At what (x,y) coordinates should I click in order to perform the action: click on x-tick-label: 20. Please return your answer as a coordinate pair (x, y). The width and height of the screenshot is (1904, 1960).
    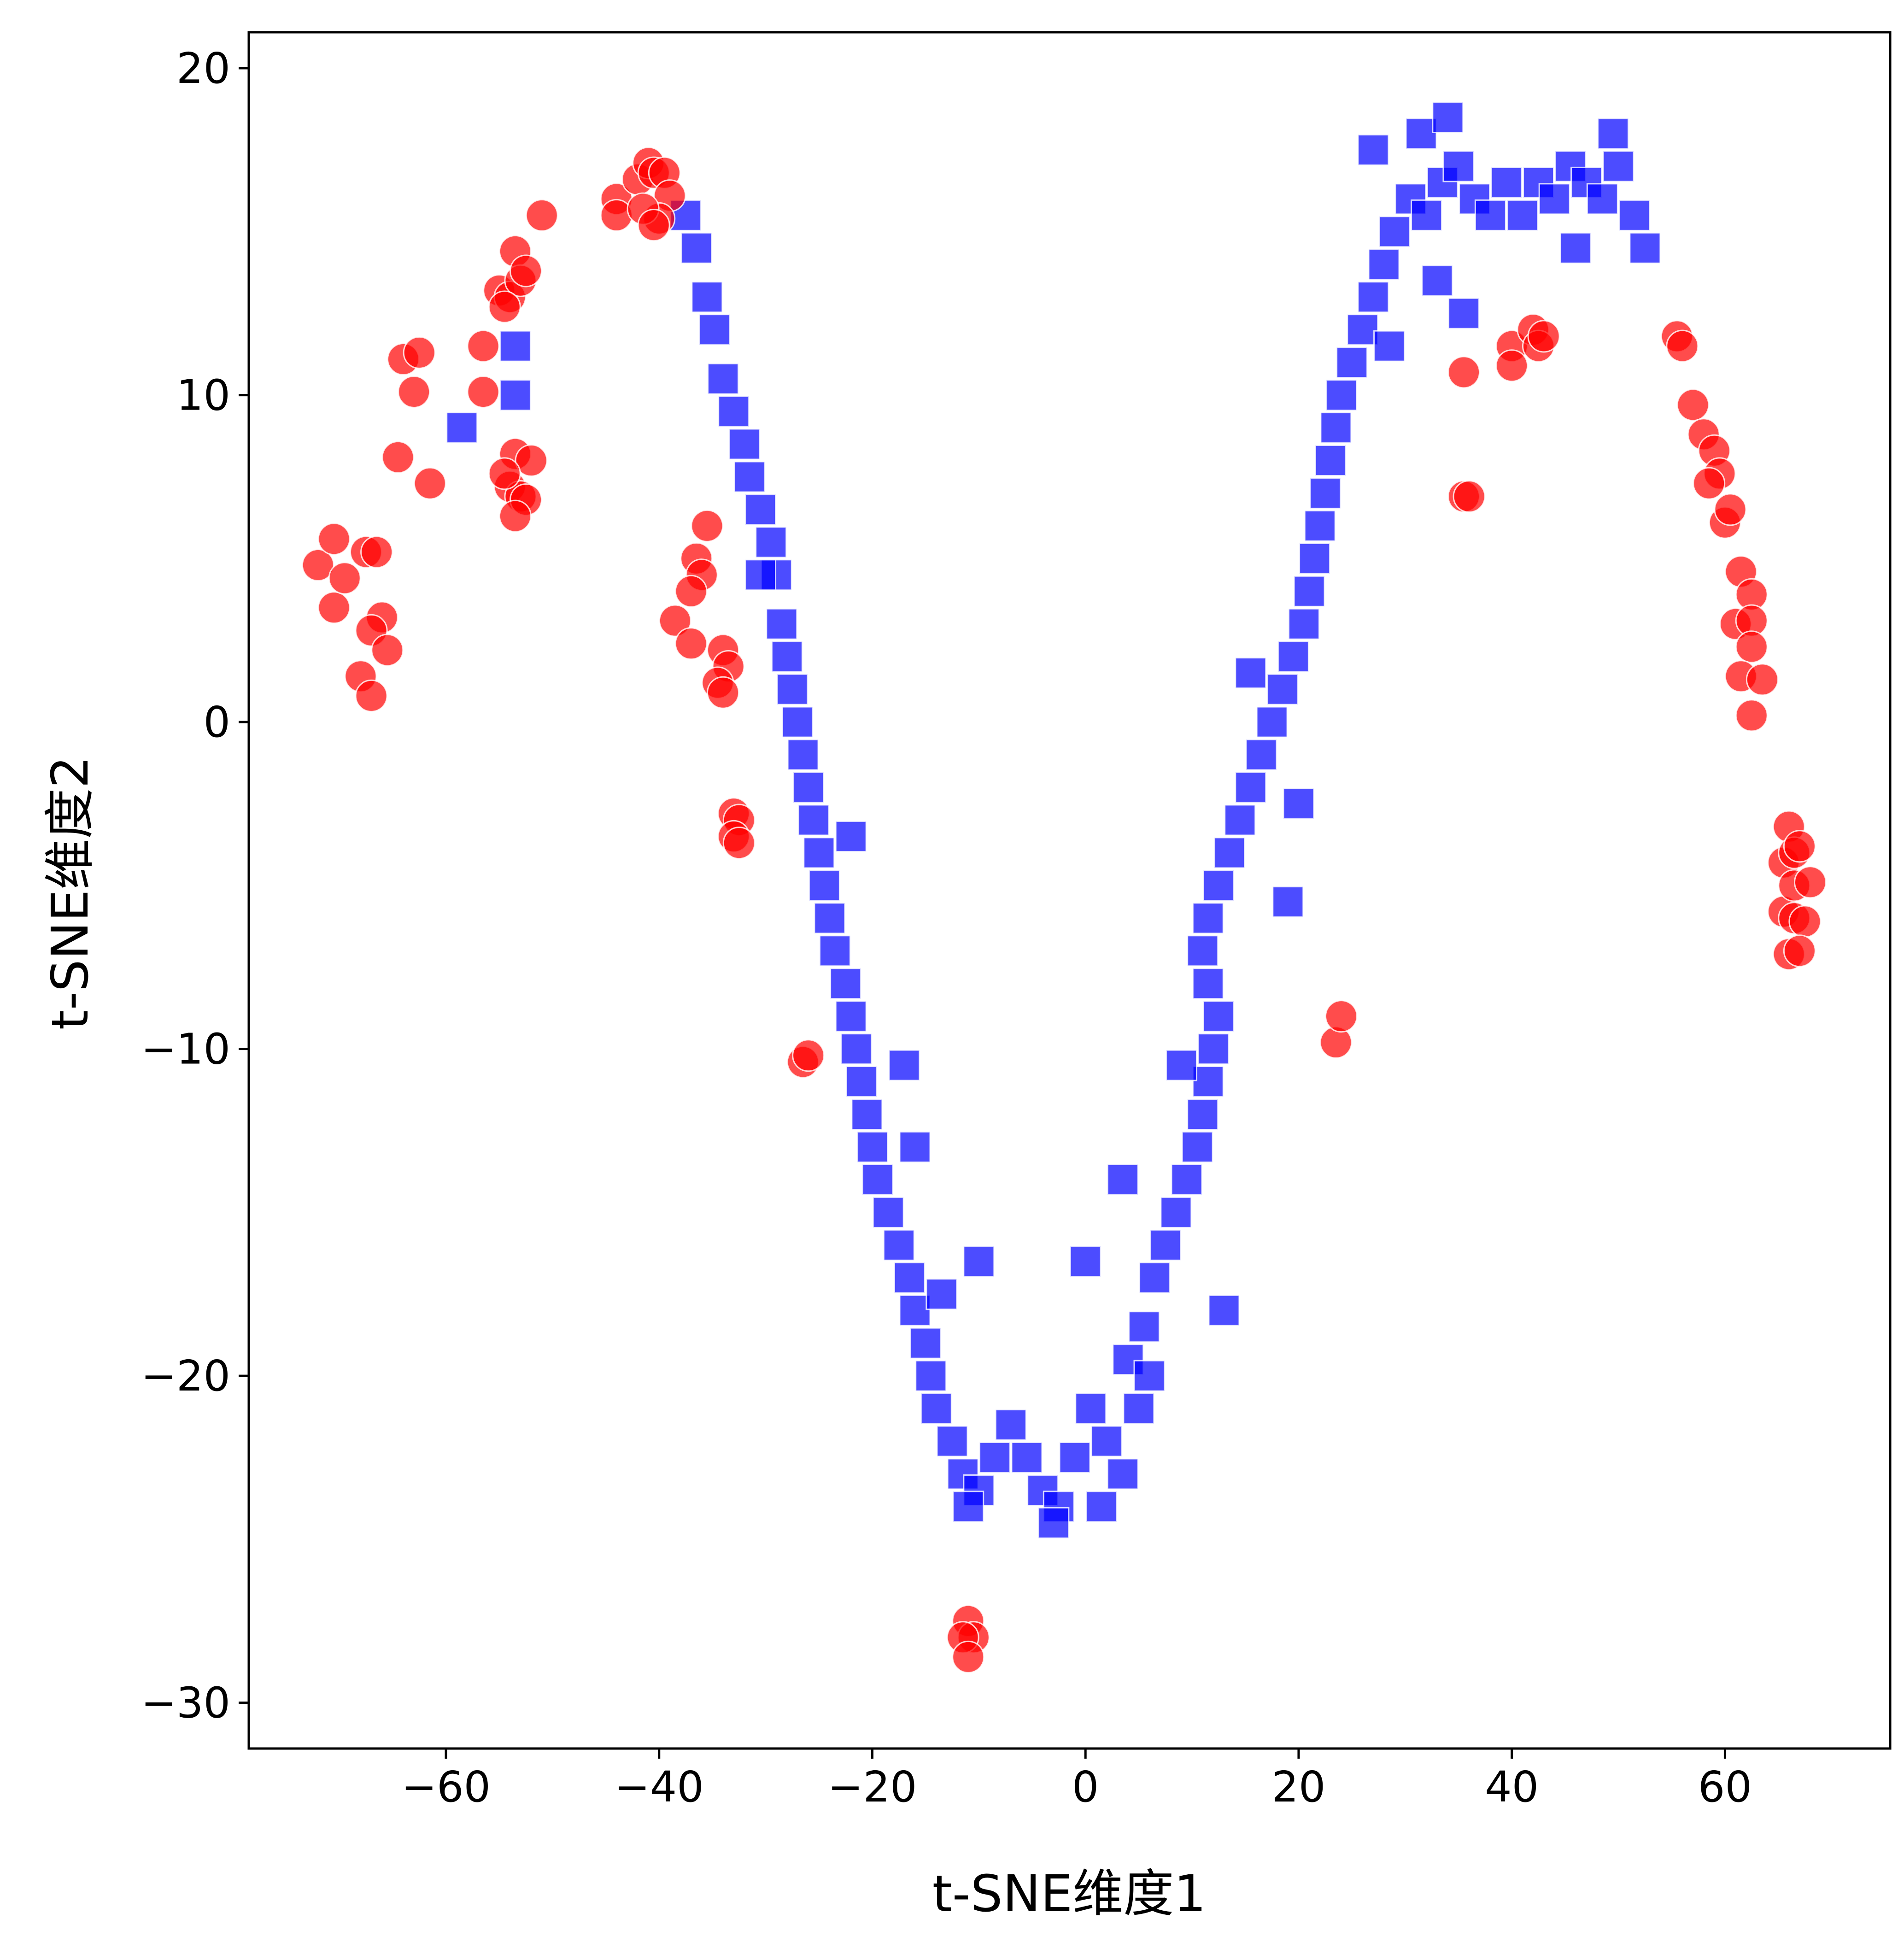
    Looking at the image, I should click on (1298, 1787).